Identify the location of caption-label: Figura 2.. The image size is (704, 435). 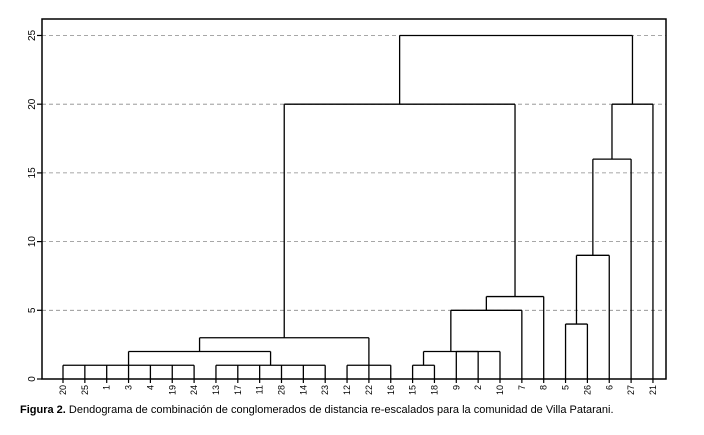
(43, 410).